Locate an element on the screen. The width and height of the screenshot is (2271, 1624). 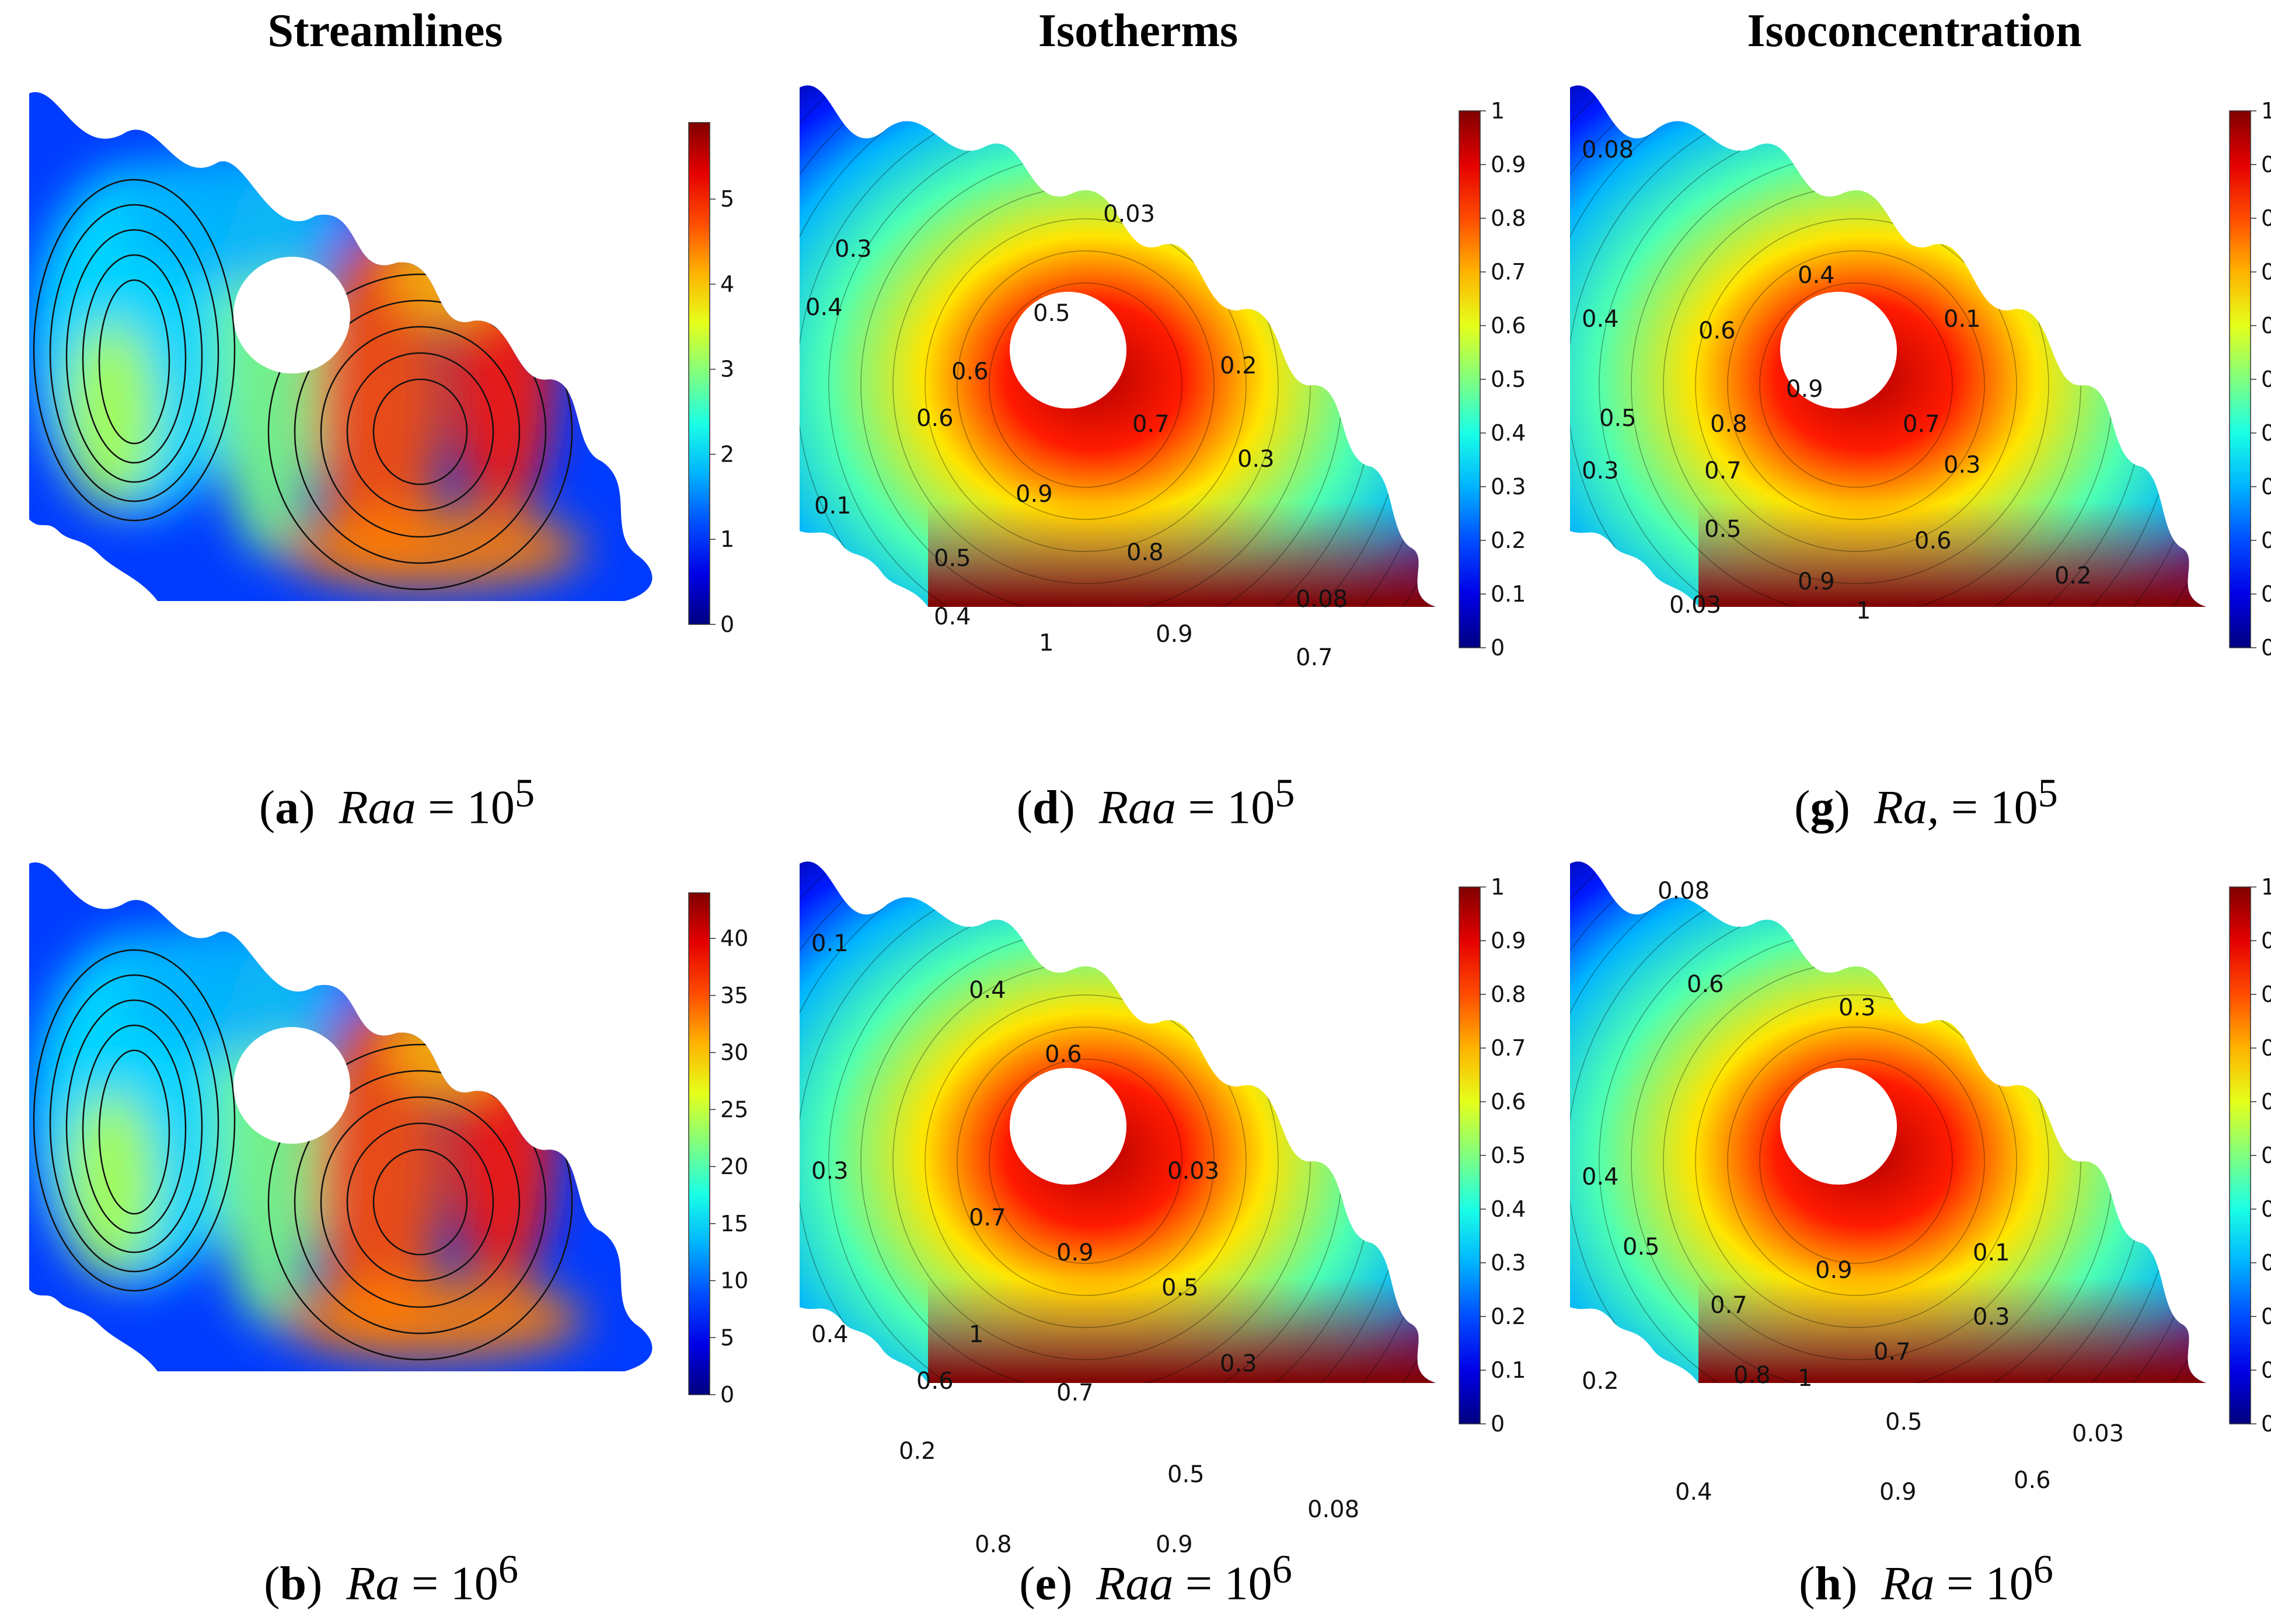
streamlines is located at coordinates (303, 385).